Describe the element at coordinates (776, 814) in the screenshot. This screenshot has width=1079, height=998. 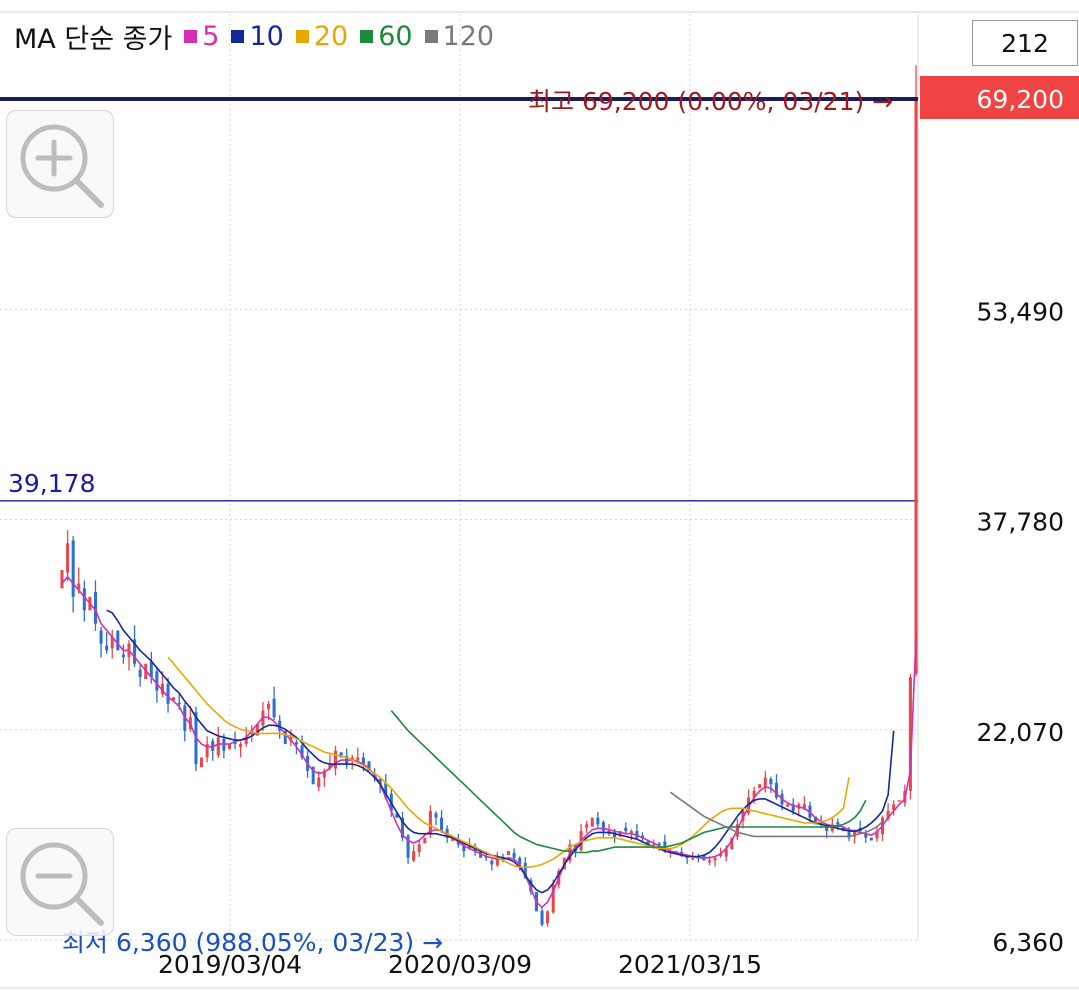
I see `ma120-line` at that location.